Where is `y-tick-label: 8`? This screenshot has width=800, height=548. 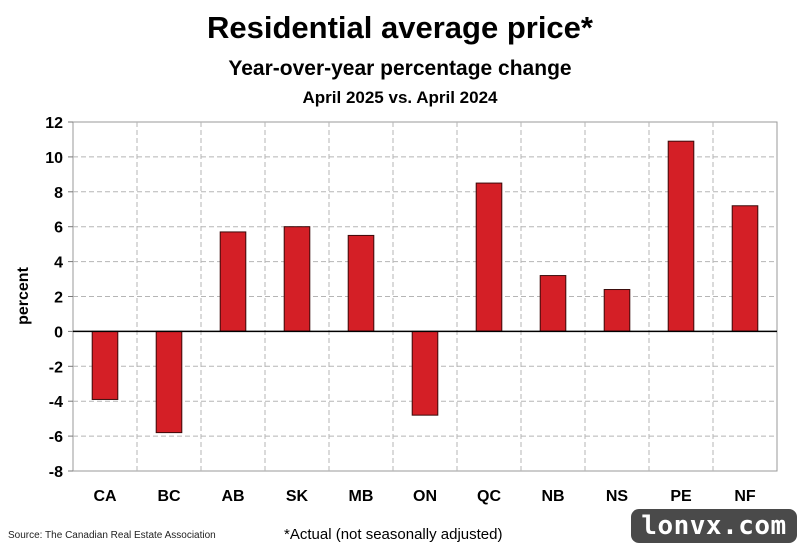
y-tick-label: 8 is located at coordinates (58, 193).